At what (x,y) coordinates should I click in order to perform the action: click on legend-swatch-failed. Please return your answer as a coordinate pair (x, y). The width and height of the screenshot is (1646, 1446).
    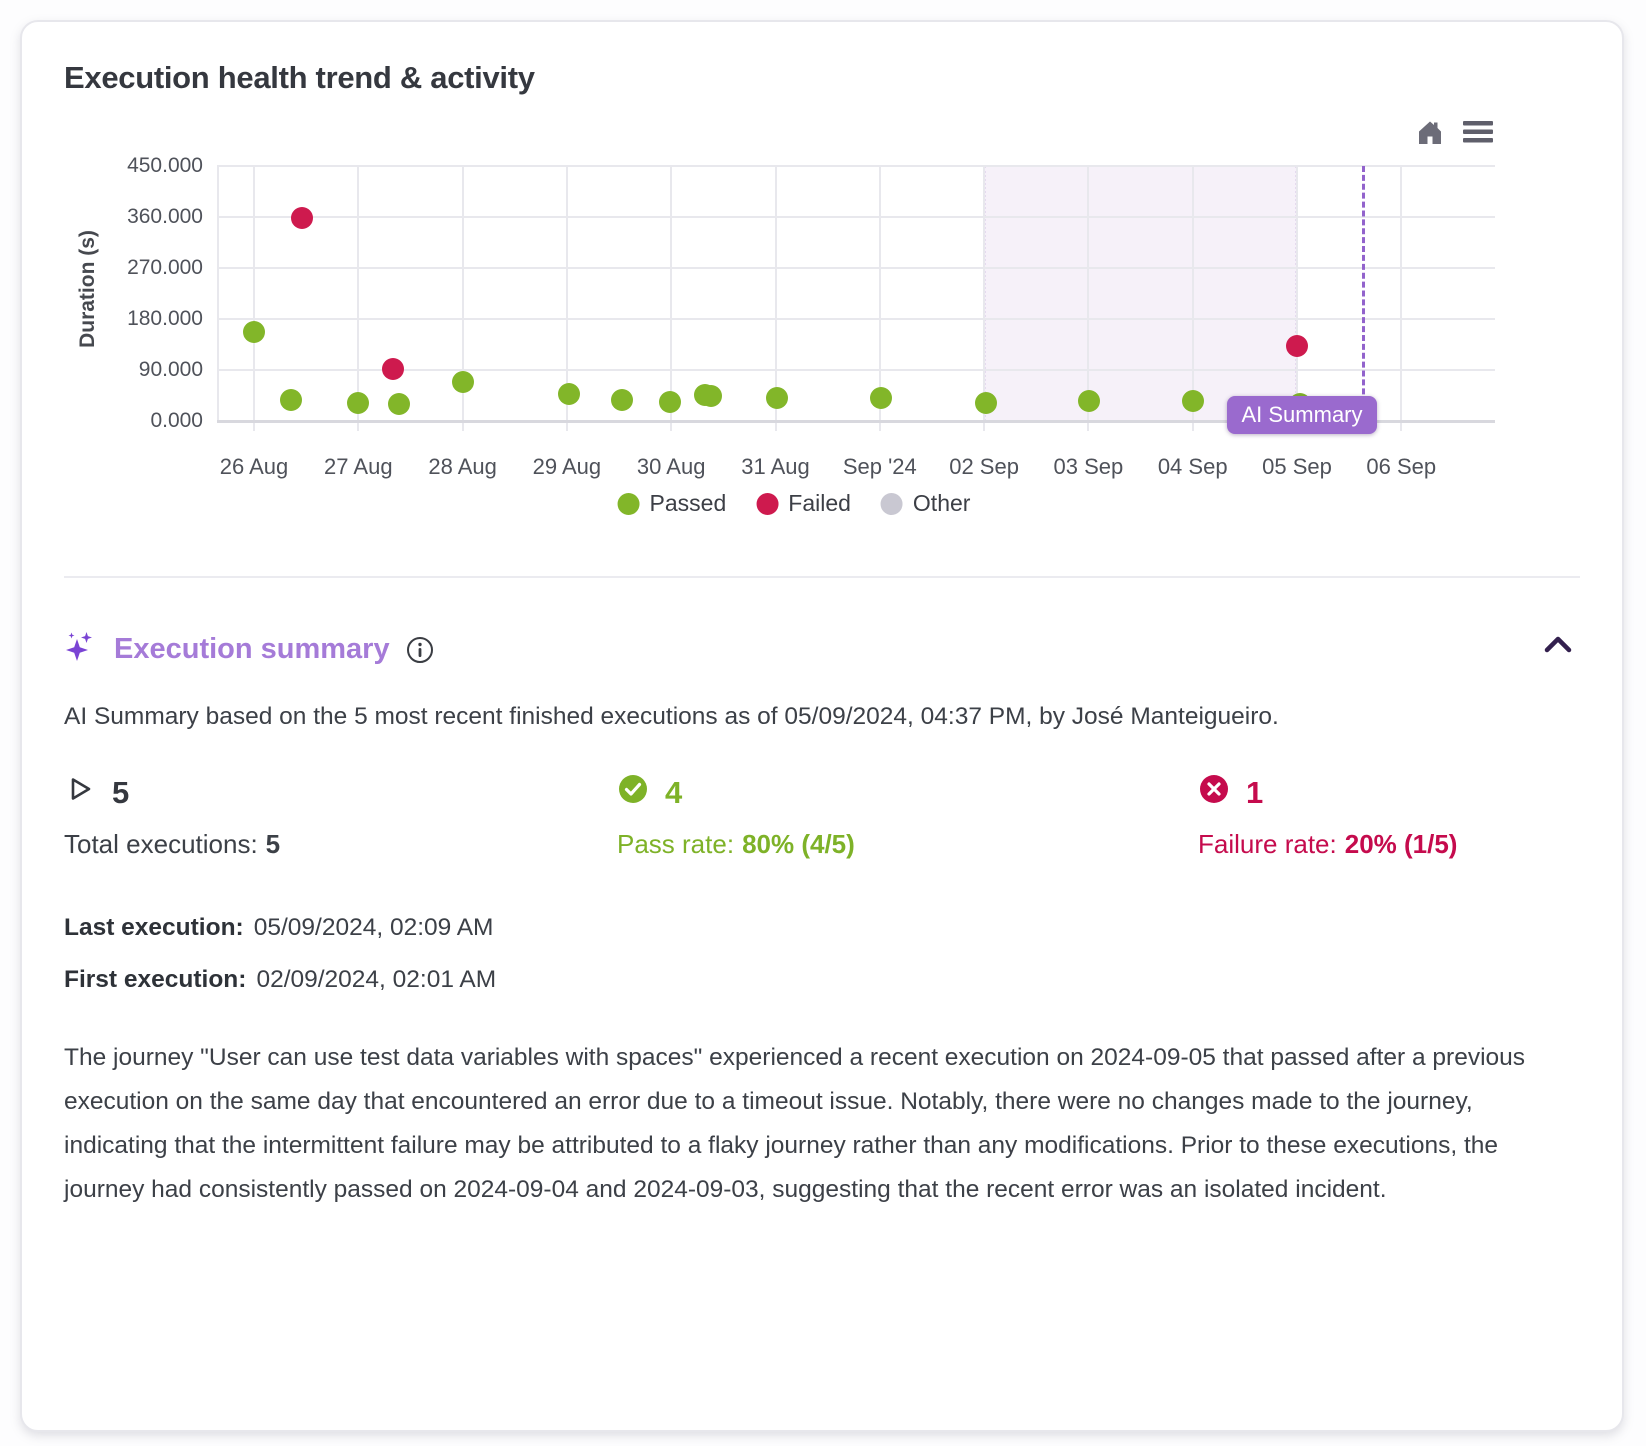
    Looking at the image, I should click on (767, 503).